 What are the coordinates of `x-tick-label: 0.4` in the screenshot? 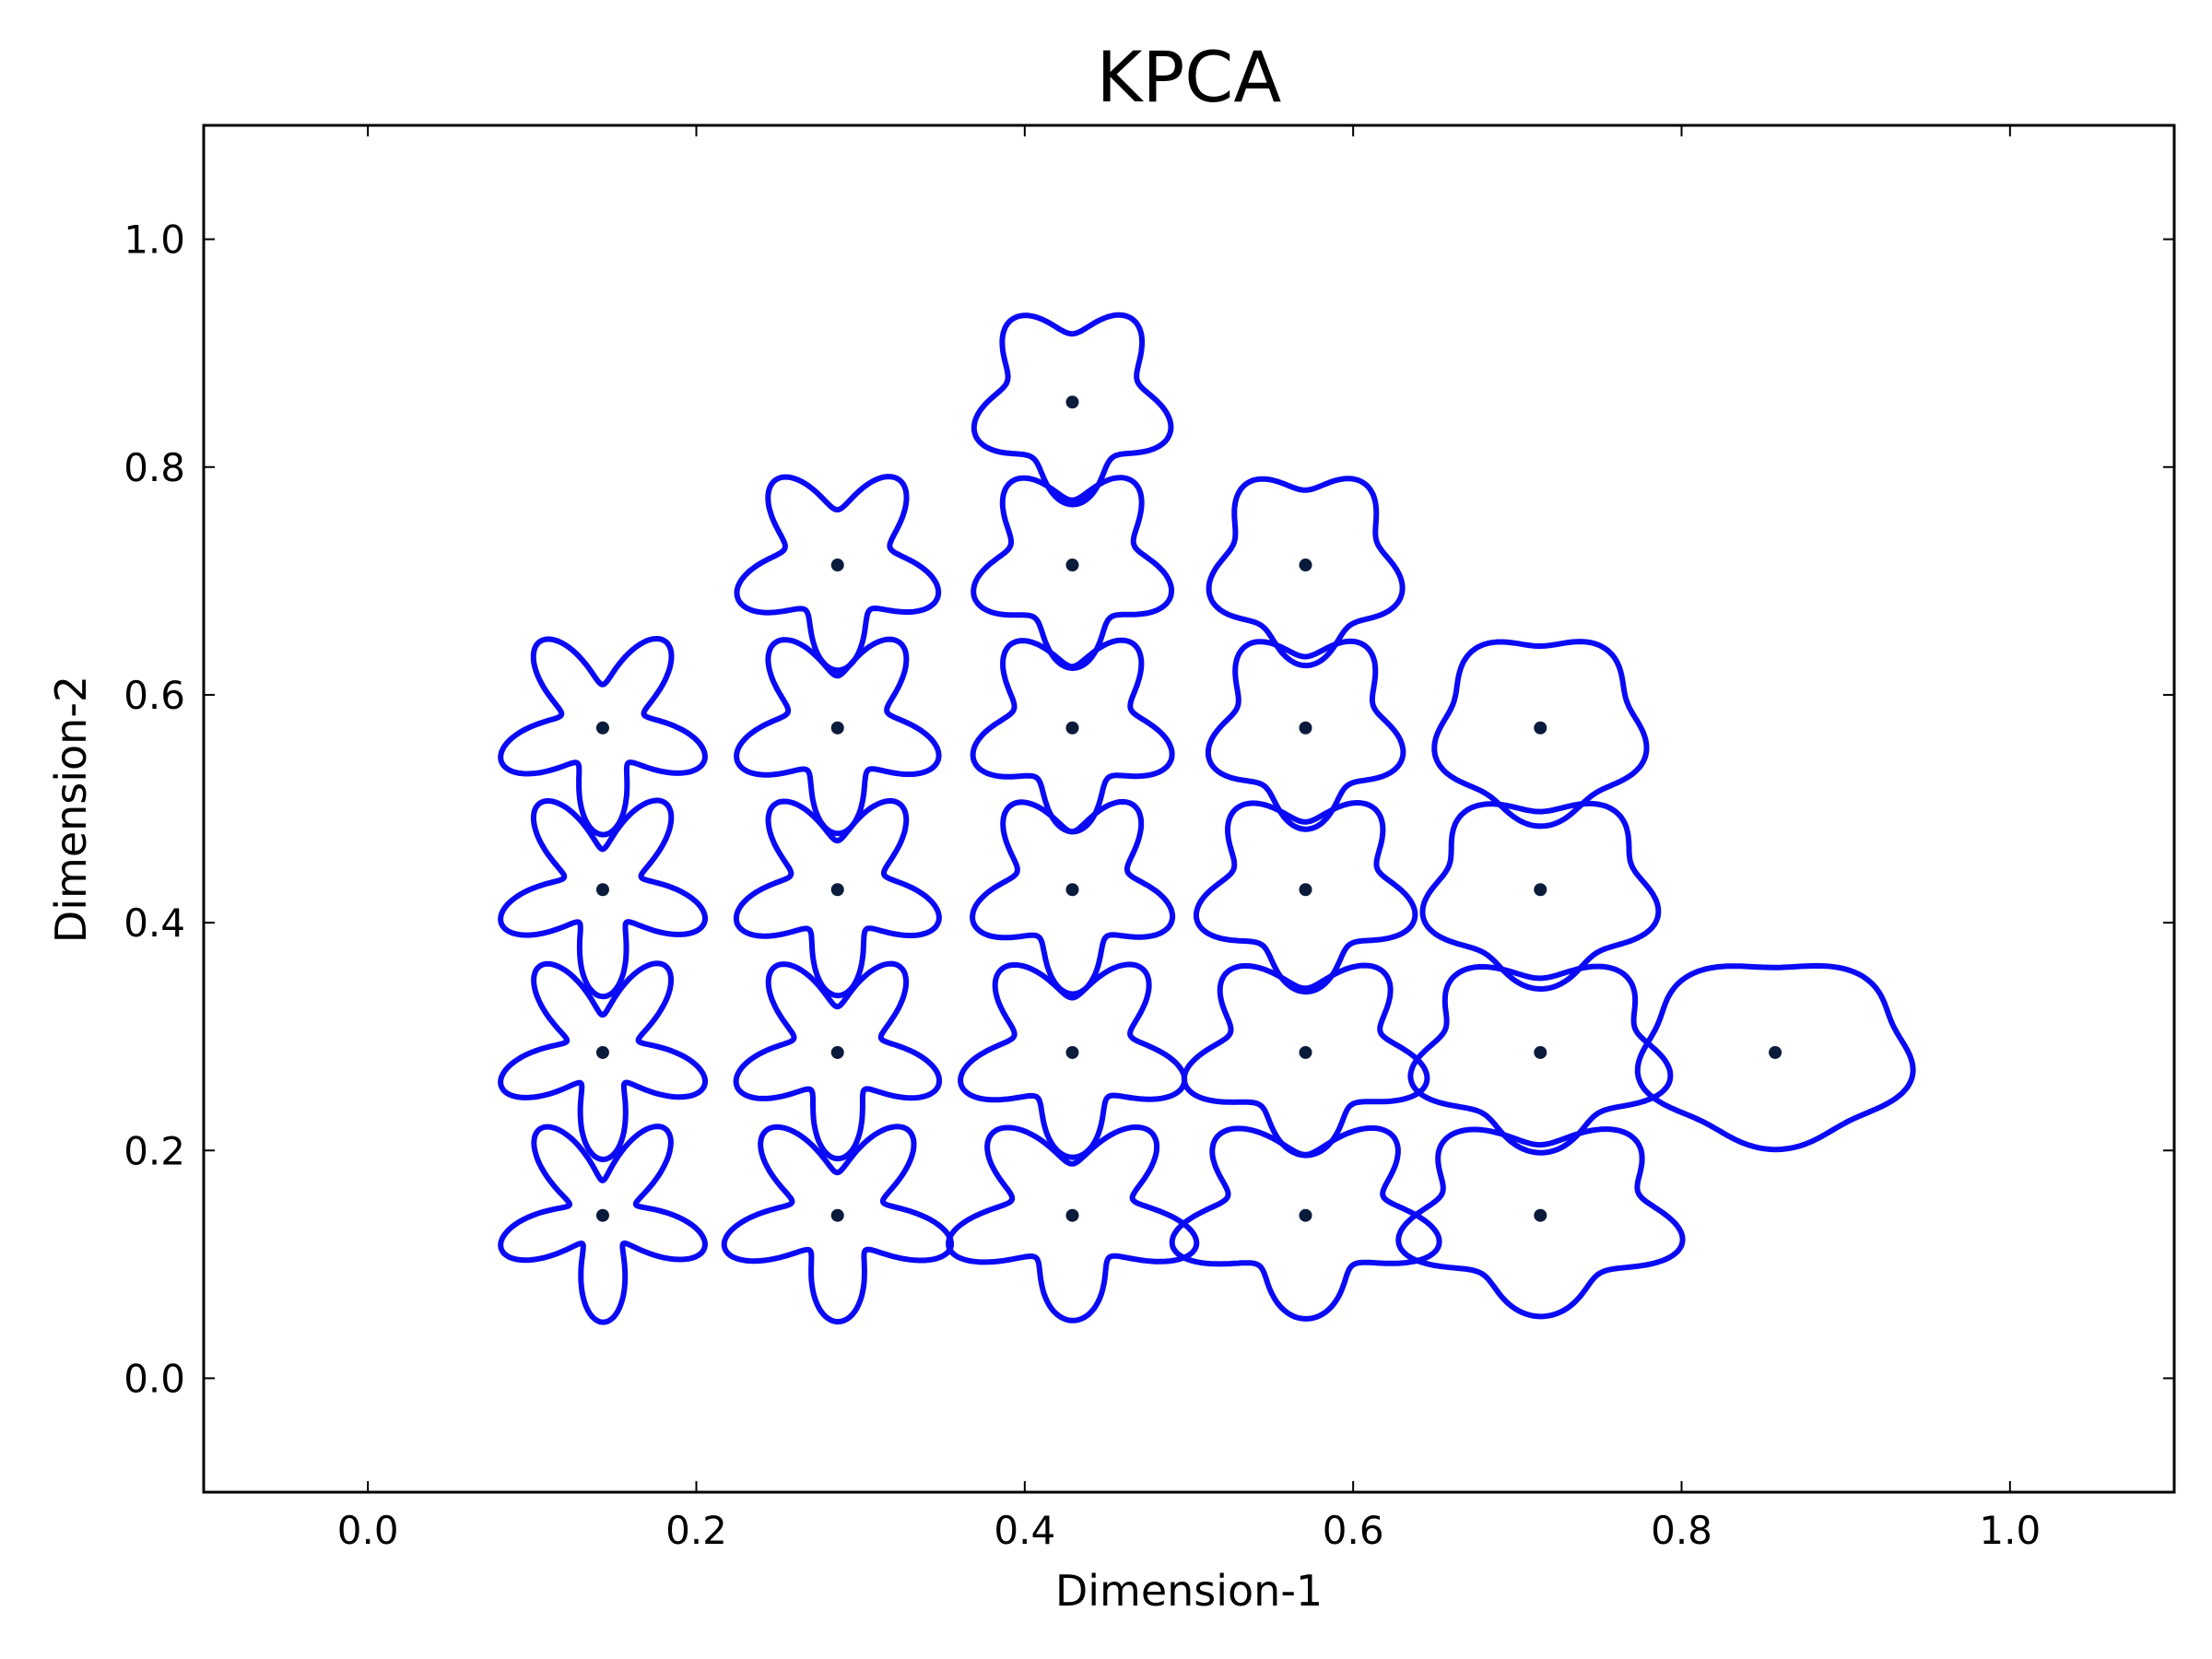 It's located at (1024, 1530).